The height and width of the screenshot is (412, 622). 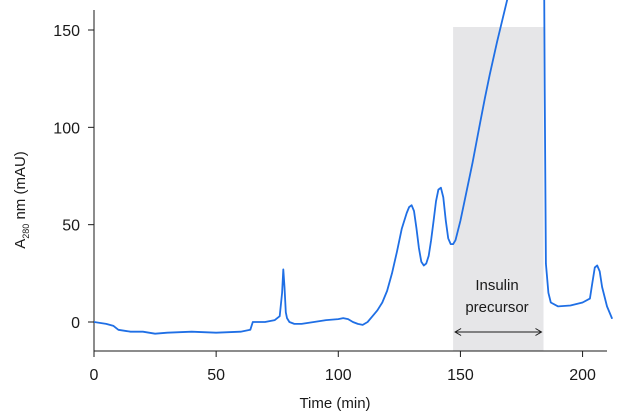 I want to click on shaded-region-layer, so click(x=498, y=189).